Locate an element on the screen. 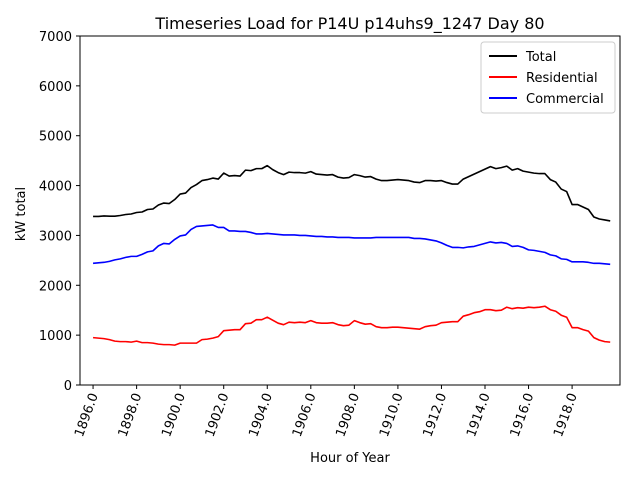 The width and height of the screenshot is (640, 480). legend-label-total: Total is located at coordinates (540, 57).